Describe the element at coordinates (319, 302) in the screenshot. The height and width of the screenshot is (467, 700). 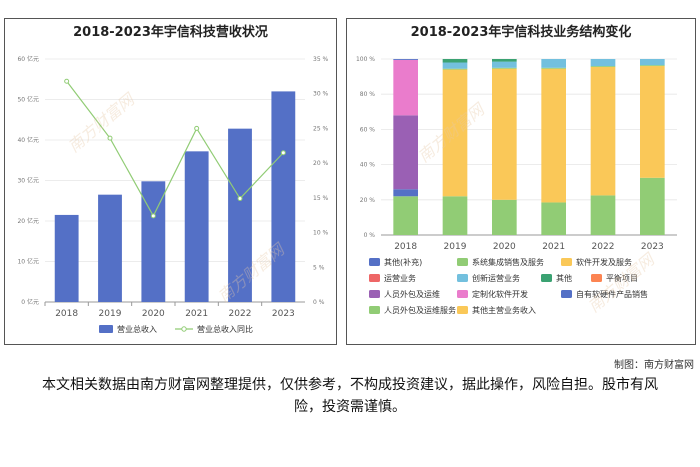
I see `y2-tick-label: 0 %` at that location.